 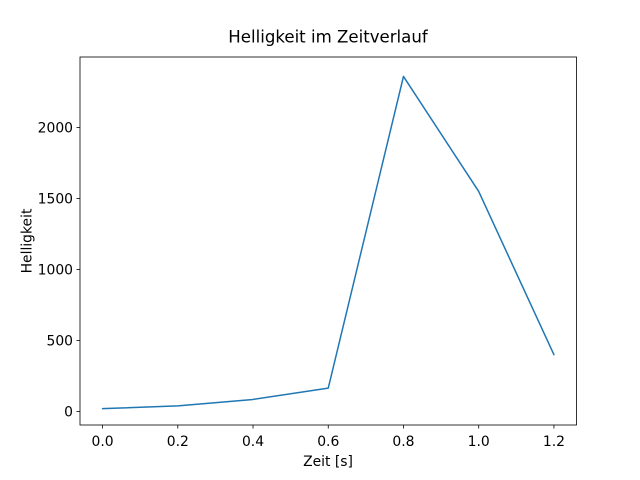 What do you see at coordinates (55, 128) in the screenshot?
I see `y-tick-label: 2000` at bounding box center [55, 128].